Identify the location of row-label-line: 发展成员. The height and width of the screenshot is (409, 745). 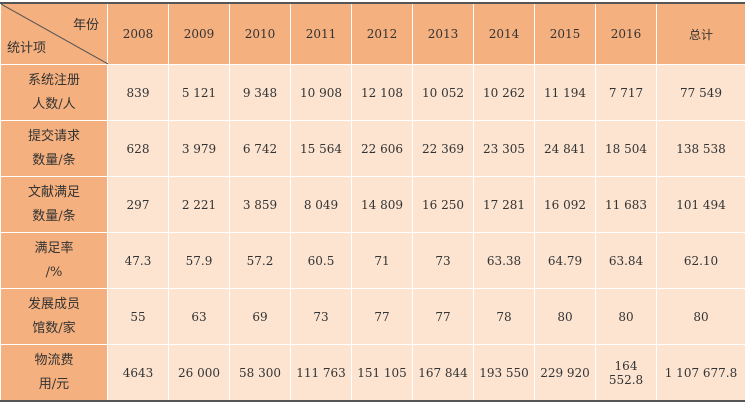
(54, 305).